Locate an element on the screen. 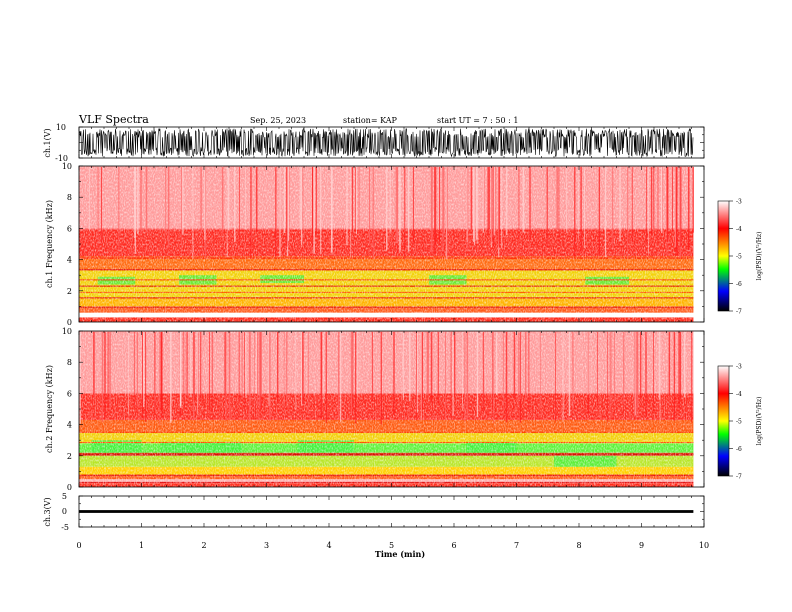 The height and width of the screenshot is (612, 792). ch1-waveform-panel: 10 -10 ch.1(V) is located at coordinates (374, 143).